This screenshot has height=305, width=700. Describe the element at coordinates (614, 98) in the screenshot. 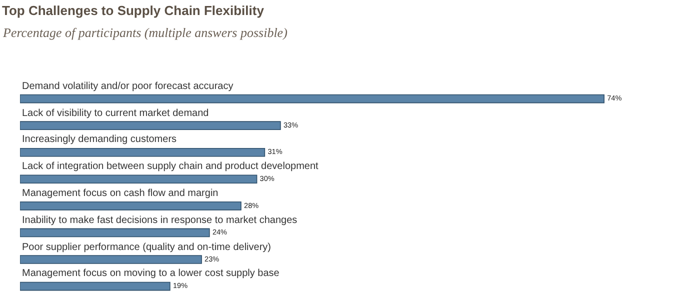

I see `data-label: 74%` at that location.